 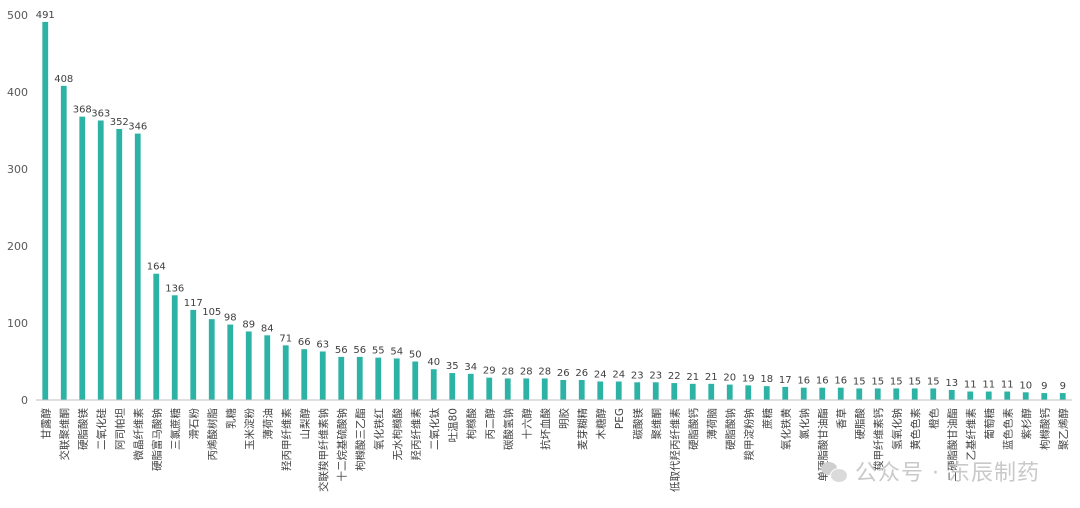 What do you see at coordinates (489, 371) in the screenshot?
I see `data-label: 29` at bounding box center [489, 371].